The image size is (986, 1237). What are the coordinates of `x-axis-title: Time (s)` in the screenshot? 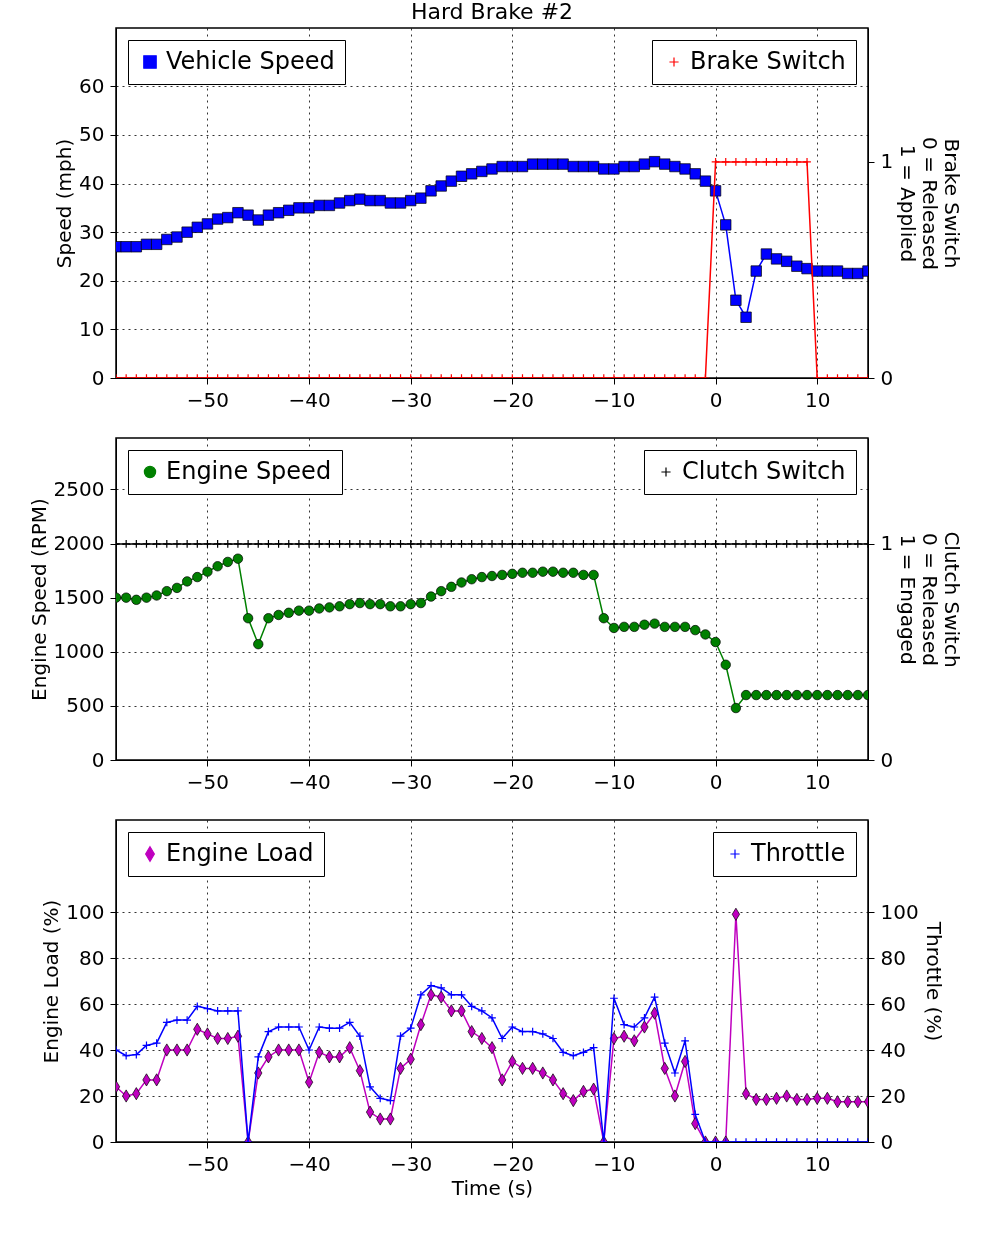 It's located at (492, 1187).